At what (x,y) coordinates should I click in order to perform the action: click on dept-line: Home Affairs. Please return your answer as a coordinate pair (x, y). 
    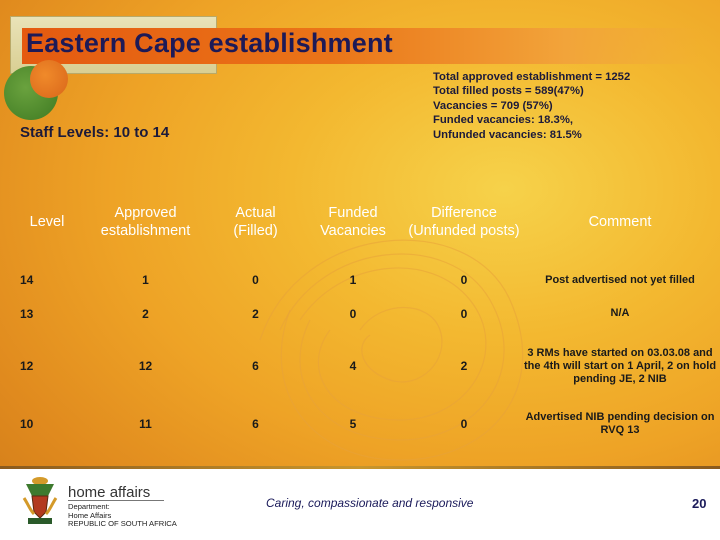
    Looking at the image, I should click on (90, 515).